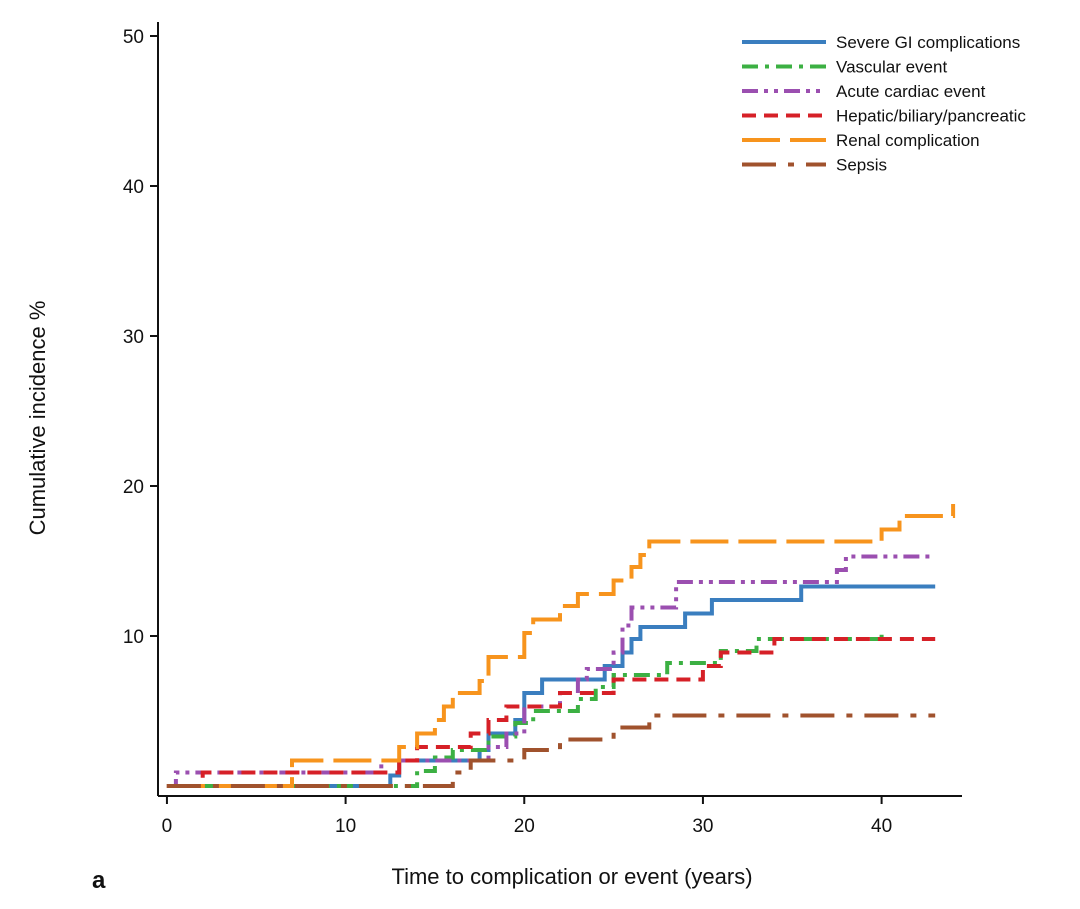 This screenshot has height=909, width=1080. Describe the element at coordinates (911, 91) in the screenshot. I see `legend-label-3: Acute cardiac event` at that location.